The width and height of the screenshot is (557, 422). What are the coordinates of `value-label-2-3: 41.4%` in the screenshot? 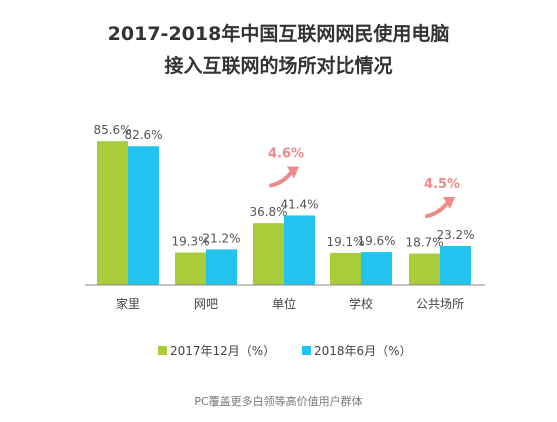 It's located at (299, 204).